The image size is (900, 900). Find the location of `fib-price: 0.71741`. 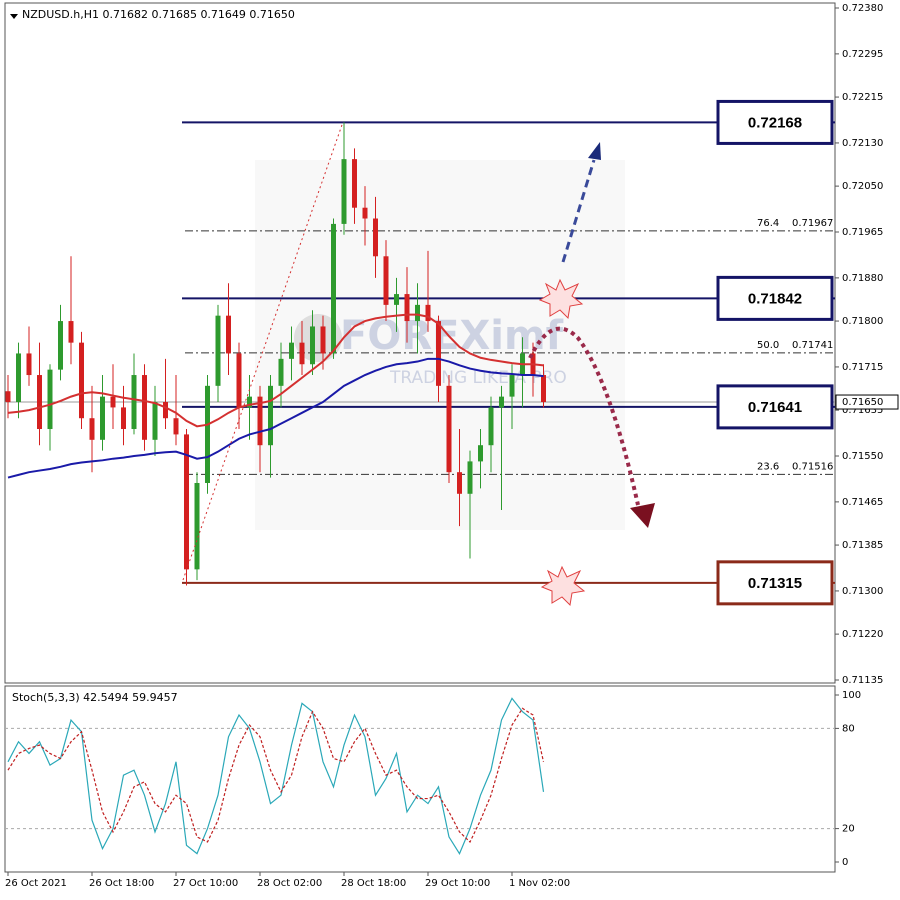

fib-price: 0.71741 is located at coordinates (812, 345).